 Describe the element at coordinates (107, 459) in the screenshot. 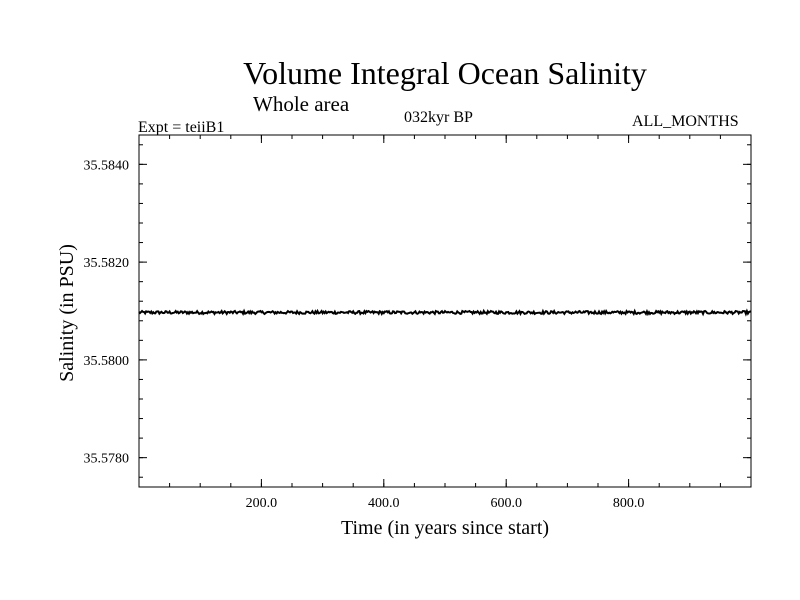

I see `y-tick-label: 35.5780` at that location.